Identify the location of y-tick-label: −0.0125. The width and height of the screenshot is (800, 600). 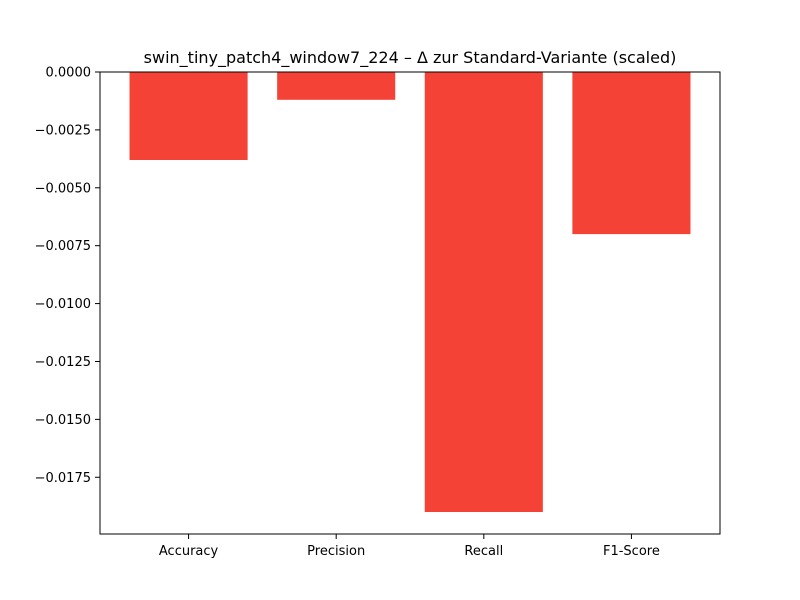
(63, 362).